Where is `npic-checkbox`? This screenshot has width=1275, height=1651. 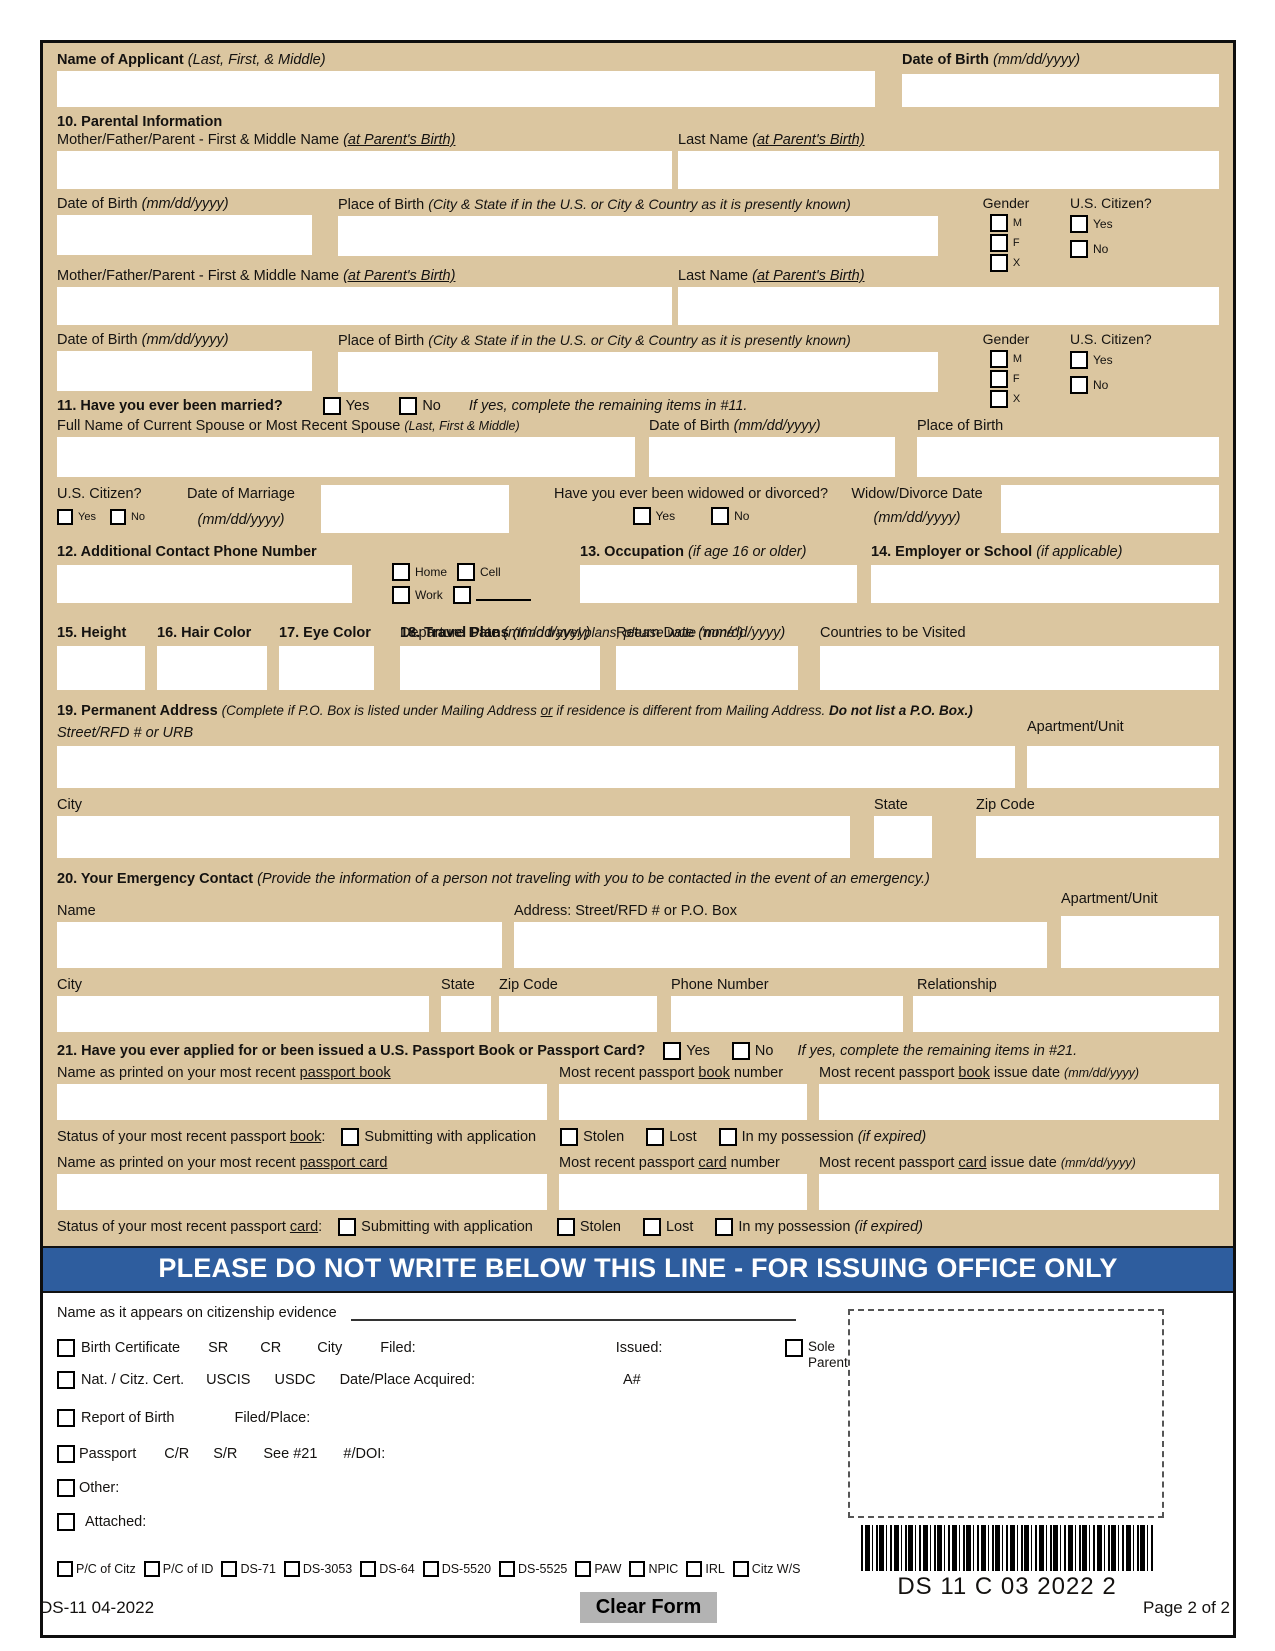 npic-checkbox is located at coordinates (637, 1569).